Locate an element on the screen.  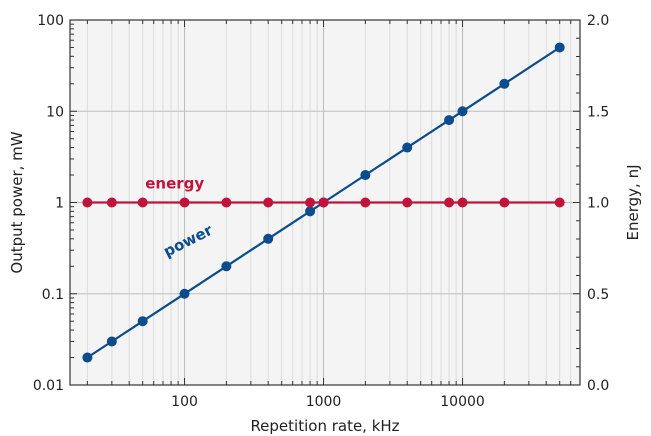
y2-tick-label: 0.0 is located at coordinates (598, 386).